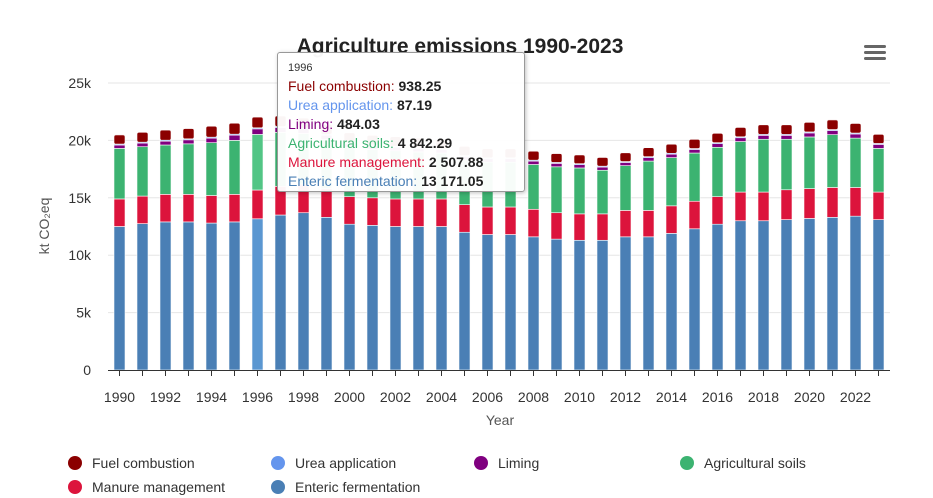  What do you see at coordinates (345, 487) in the screenshot?
I see `legend-item-enteric-fermentation: Enteric fermentation` at bounding box center [345, 487].